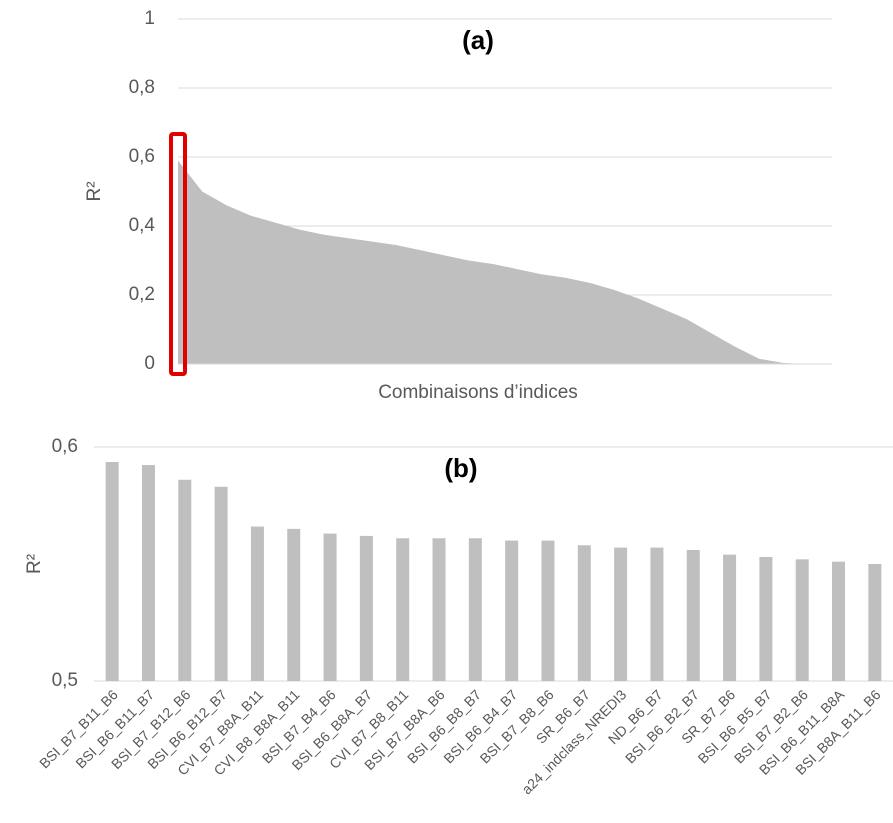  I want to click on chart-title: (b), so click(460, 468).